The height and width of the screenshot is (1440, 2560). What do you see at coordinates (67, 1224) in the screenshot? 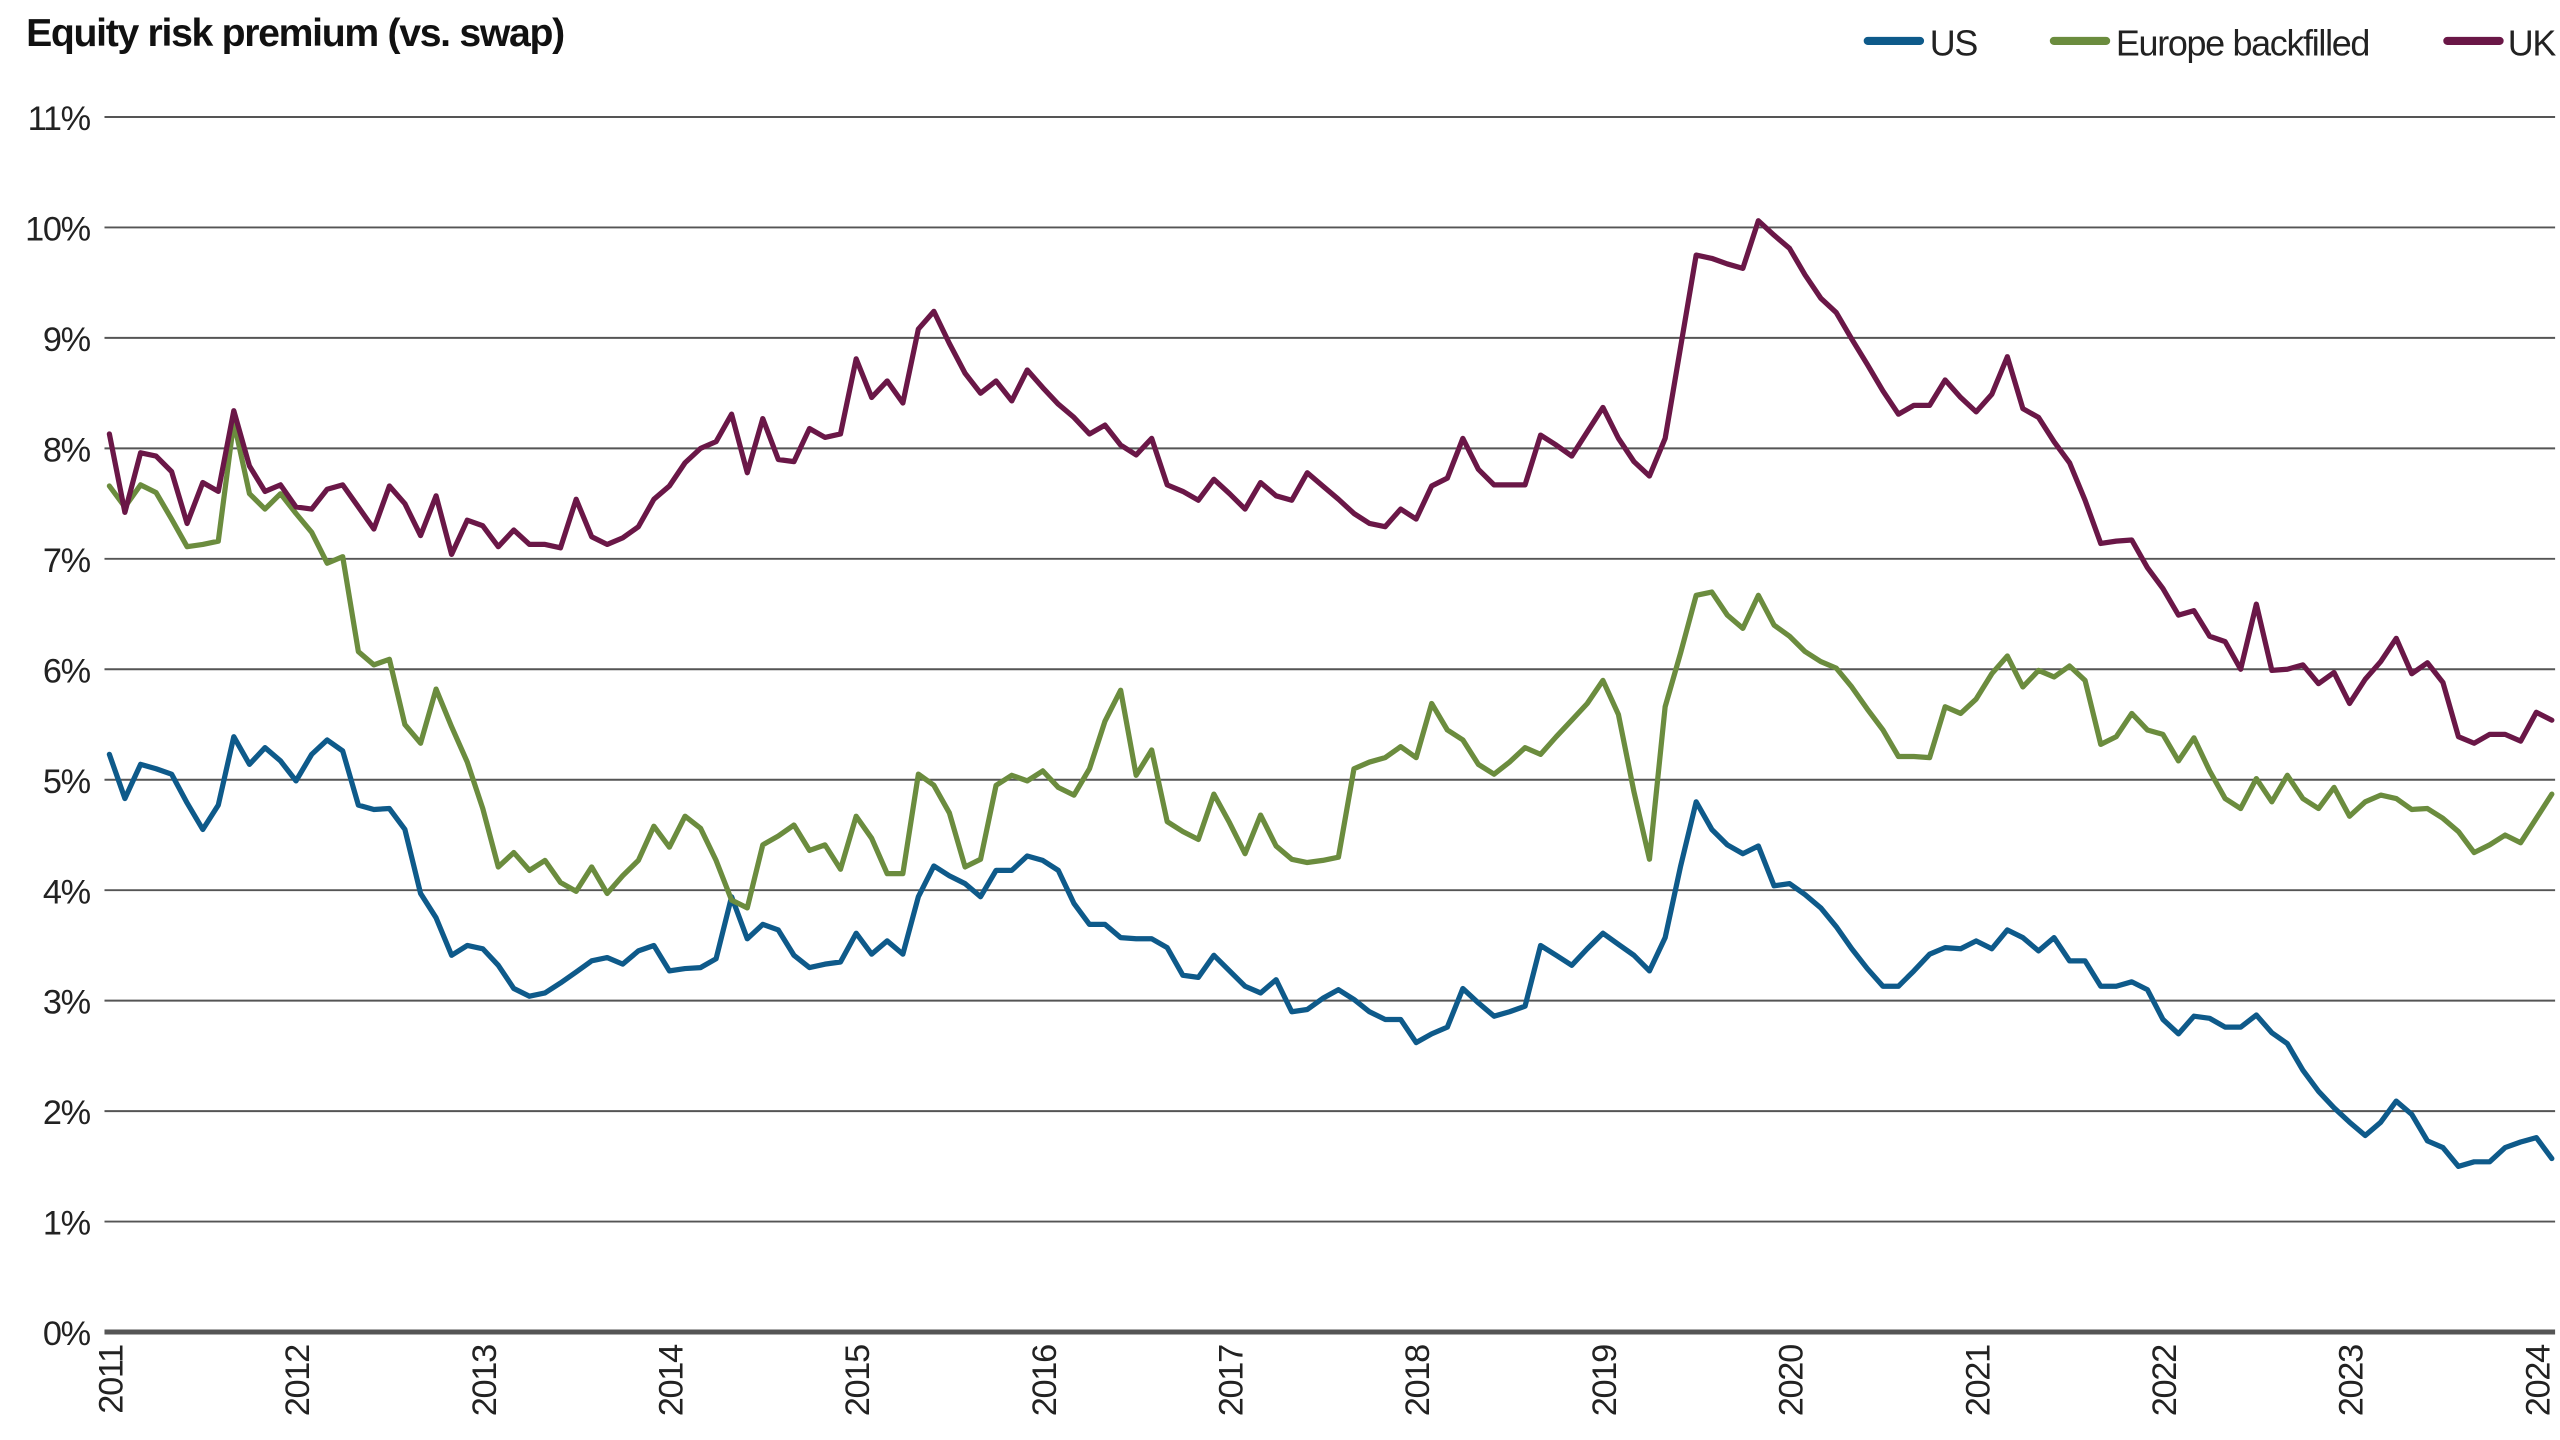
I see `y-tick-label: 1%` at bounding box center [67, 1224].